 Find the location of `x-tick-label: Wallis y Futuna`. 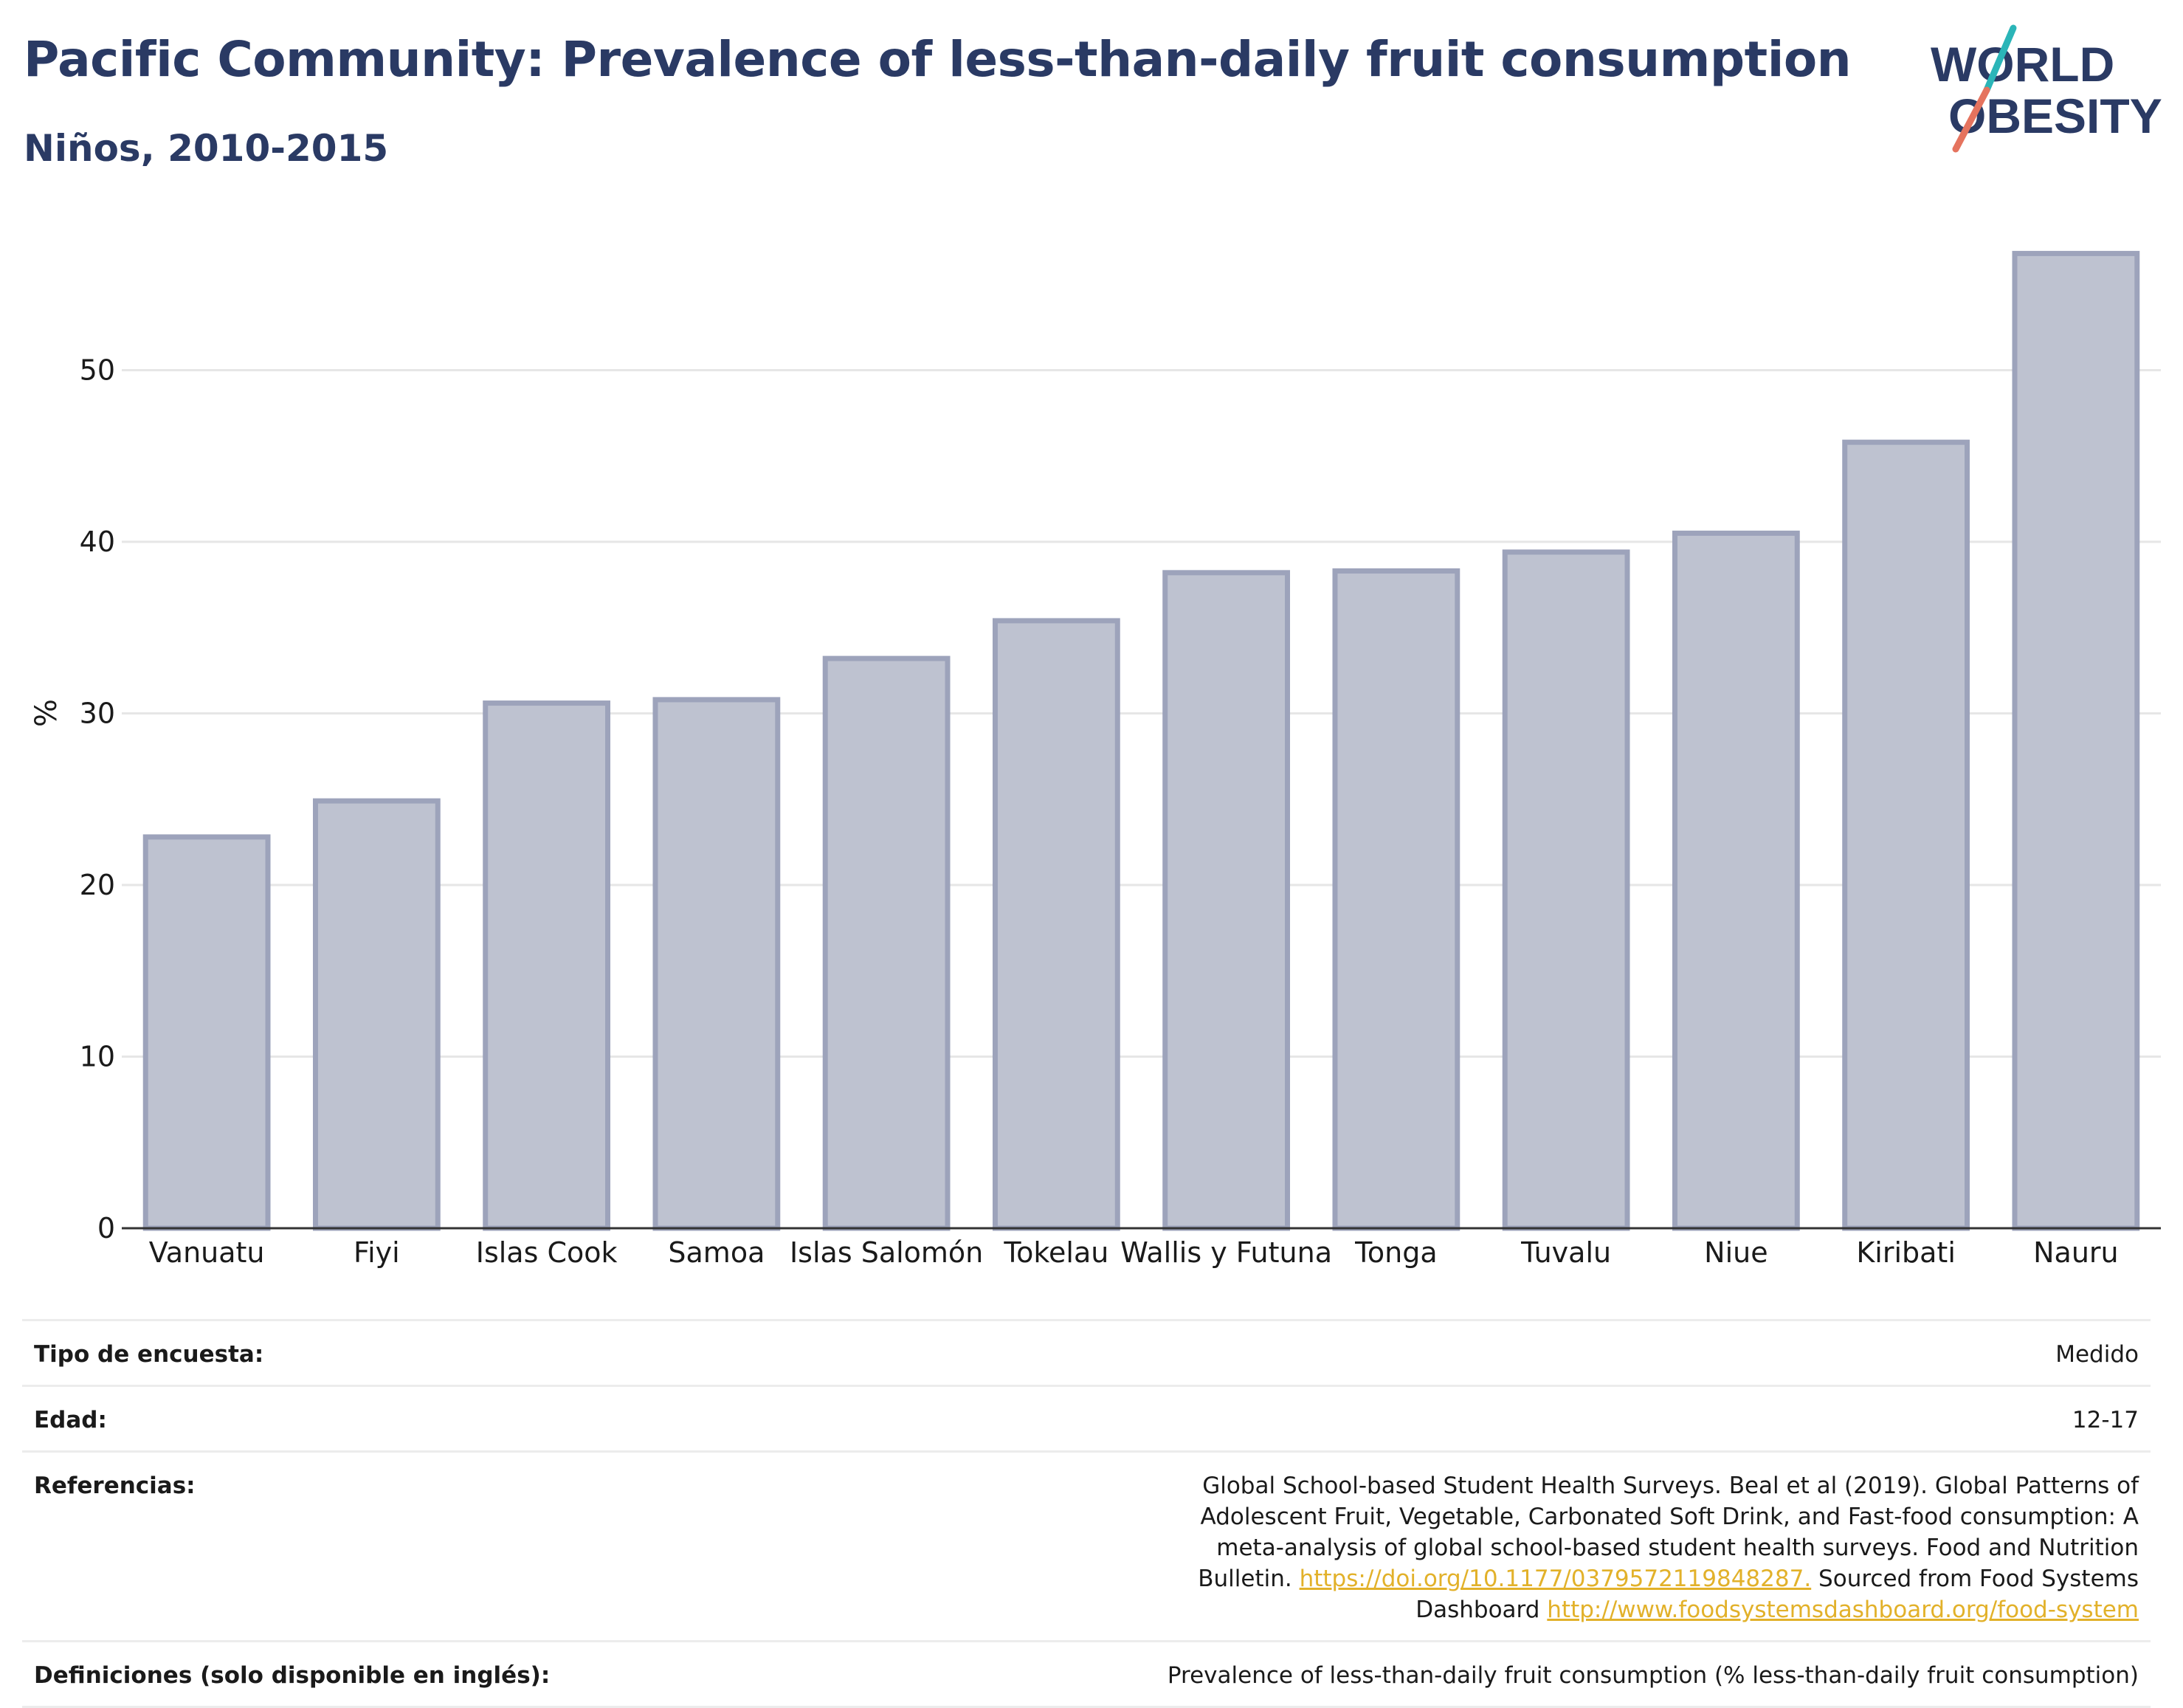

x-tick-label: Wallis y Futuna is located at coordinates (1226, 1252).